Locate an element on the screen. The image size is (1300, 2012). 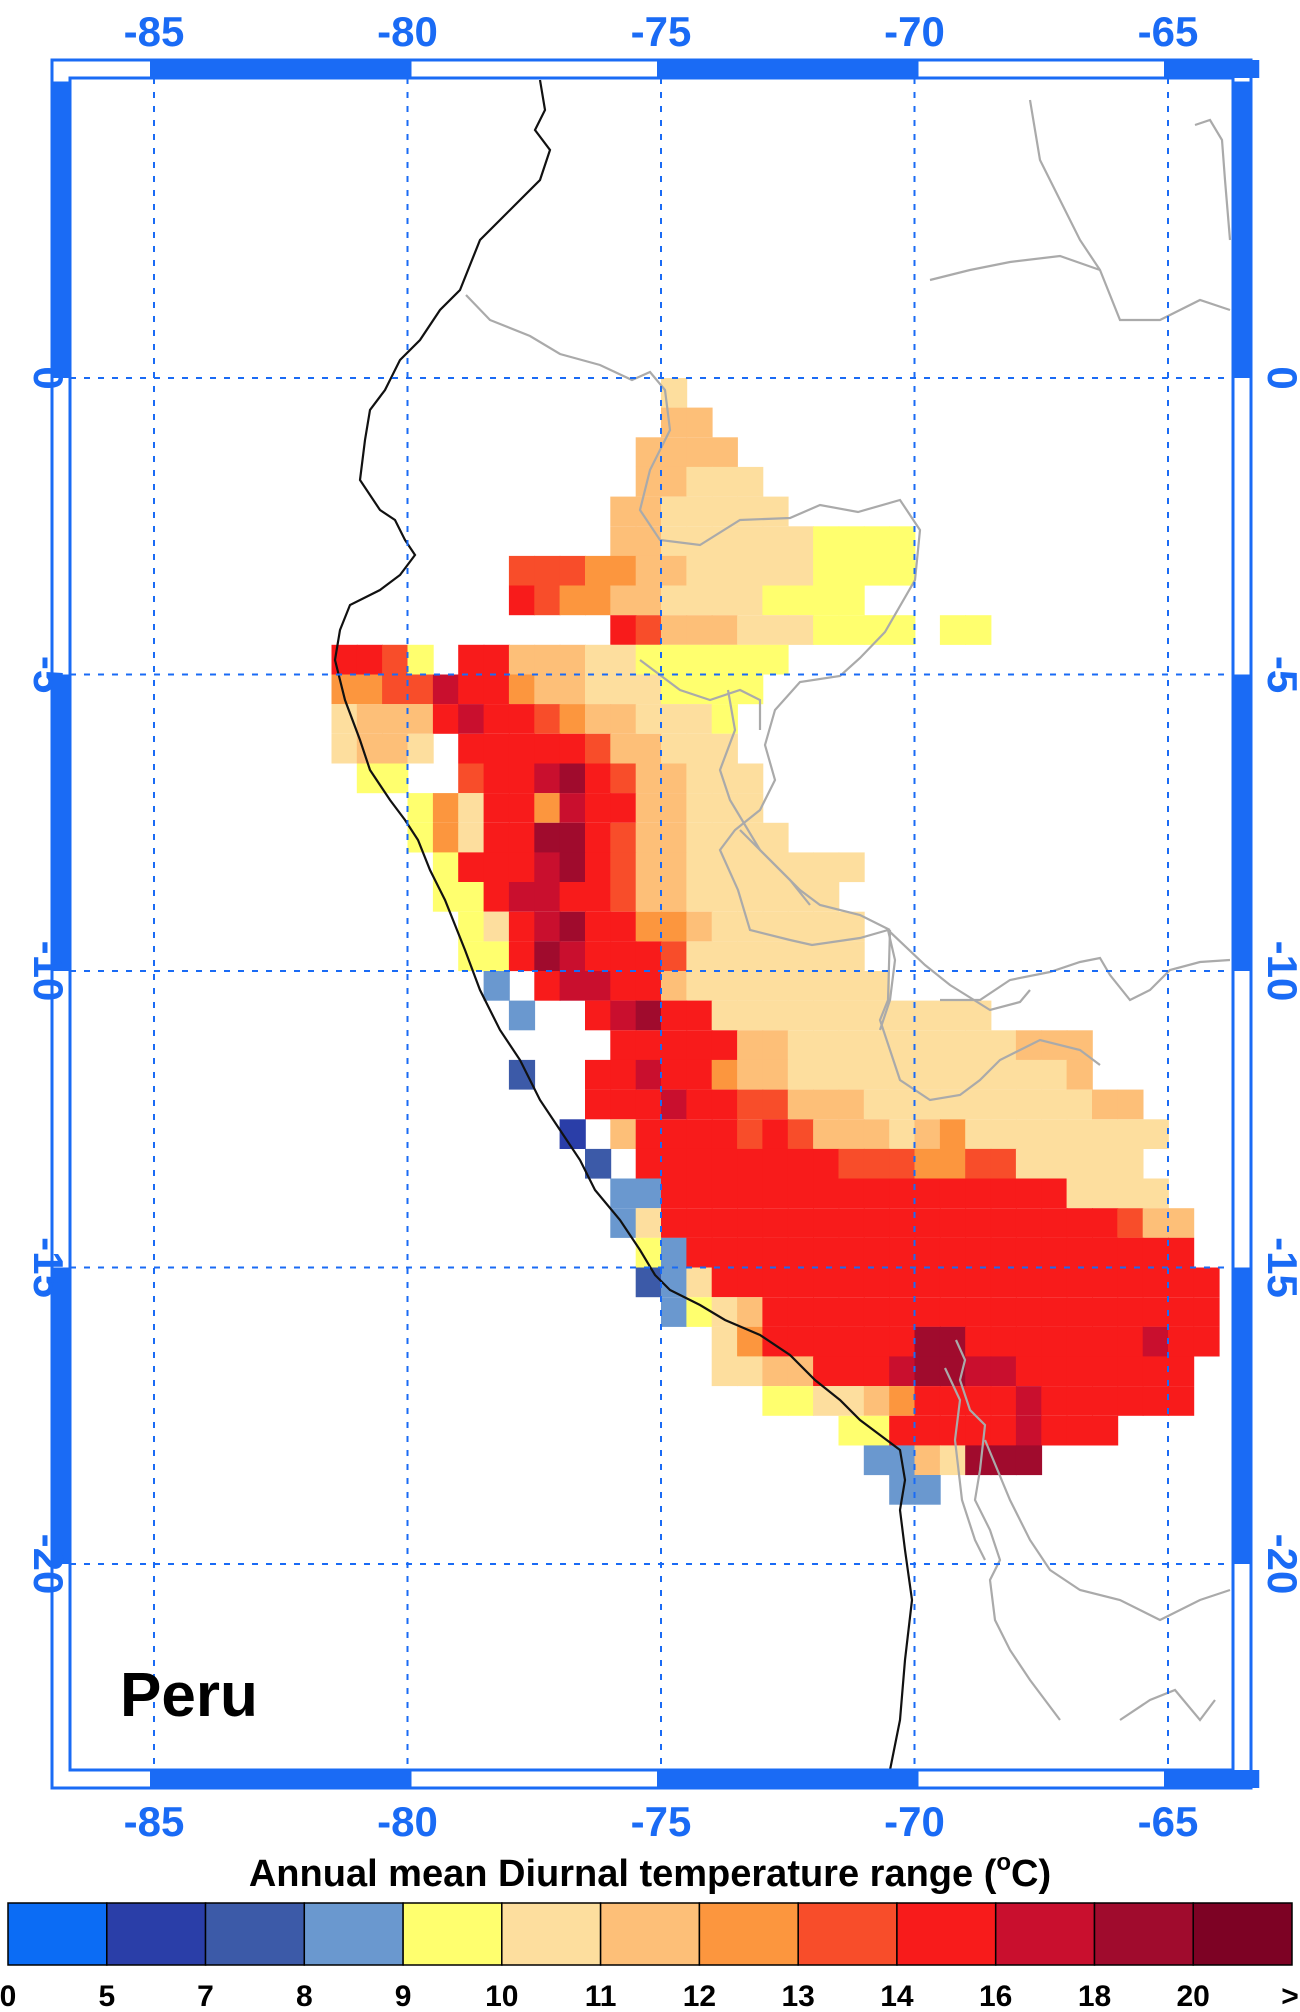
colorbar-tick-label: 5 is located at coordinates (106, 1996).